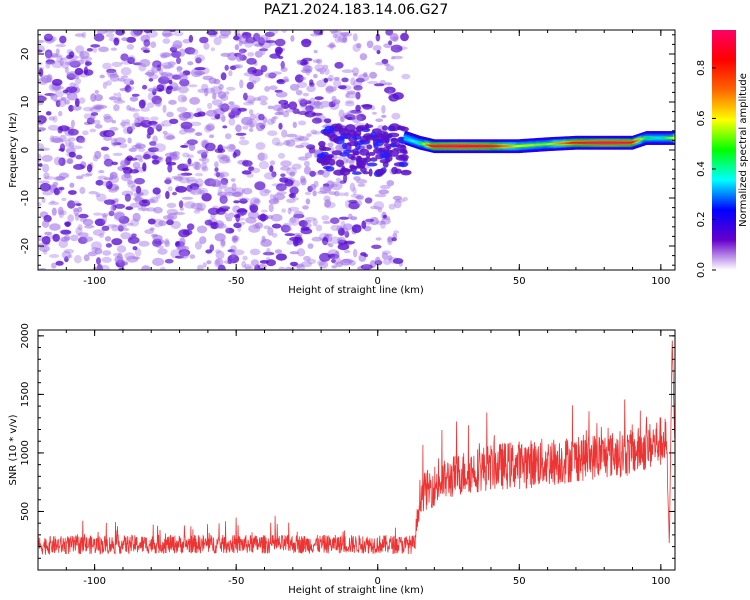  I want to click on spectrogram-x-tick-label: 0, so click(378, 281).